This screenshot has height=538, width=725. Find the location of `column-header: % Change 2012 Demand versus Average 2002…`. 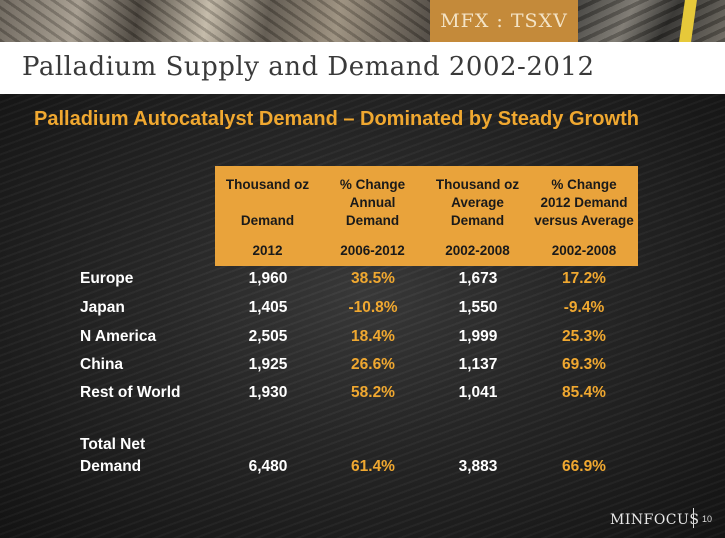

column-header: % Change 2012 Demand versus Average 2002… is located at coordinates (584, 217).